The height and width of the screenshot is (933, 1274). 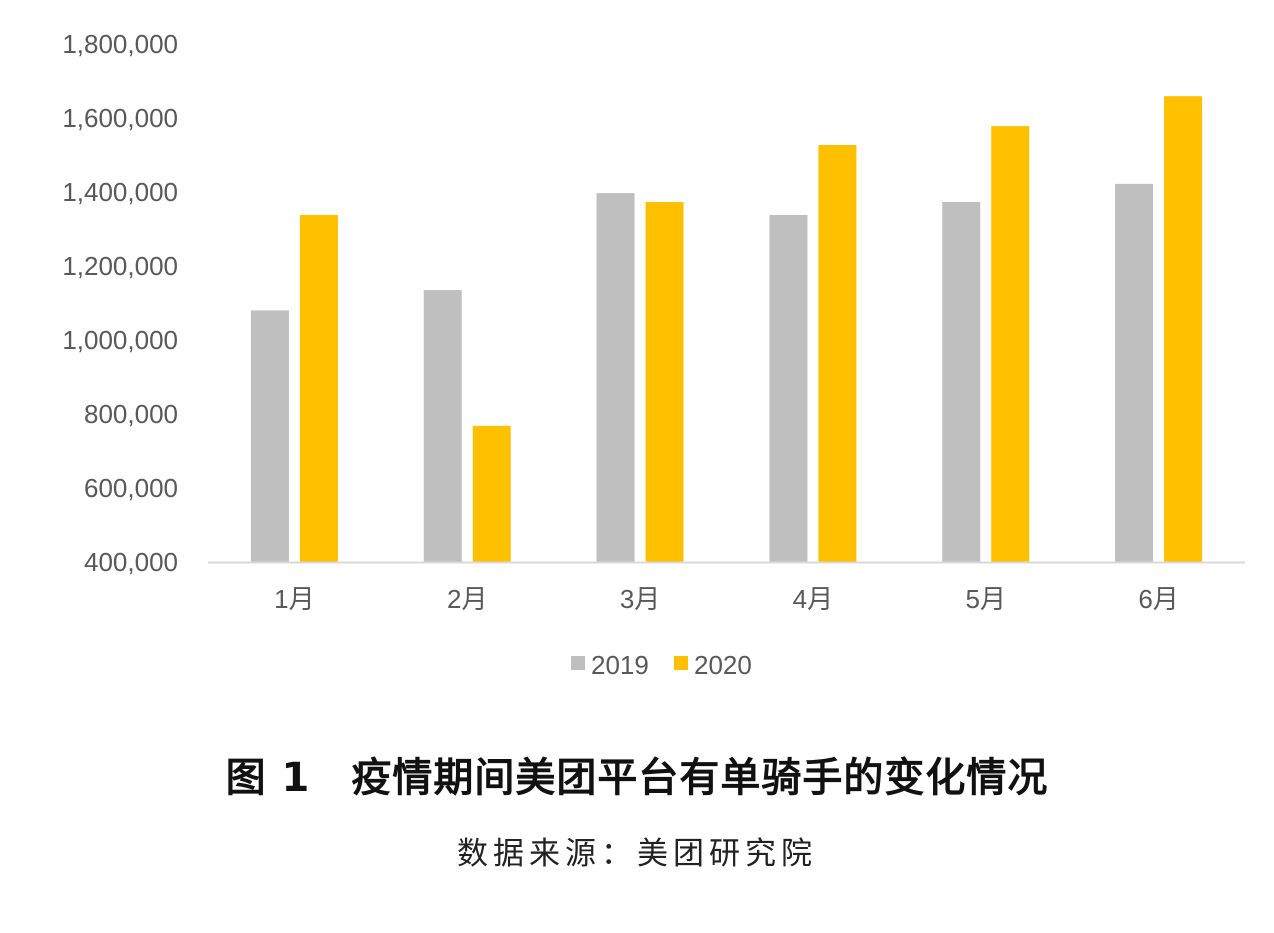 What do you see at coordinates (120, 44) in the screenshot?
I see `y-tick-label: 1,800,000` at bounding box center [120, 44].